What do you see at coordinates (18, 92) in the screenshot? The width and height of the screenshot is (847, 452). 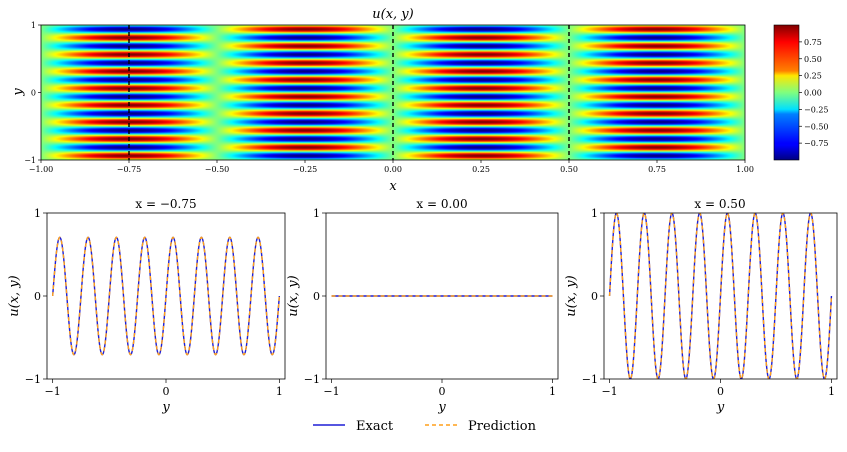 I see `heatmap-ylabel: y` at bounding box center [18, 92].